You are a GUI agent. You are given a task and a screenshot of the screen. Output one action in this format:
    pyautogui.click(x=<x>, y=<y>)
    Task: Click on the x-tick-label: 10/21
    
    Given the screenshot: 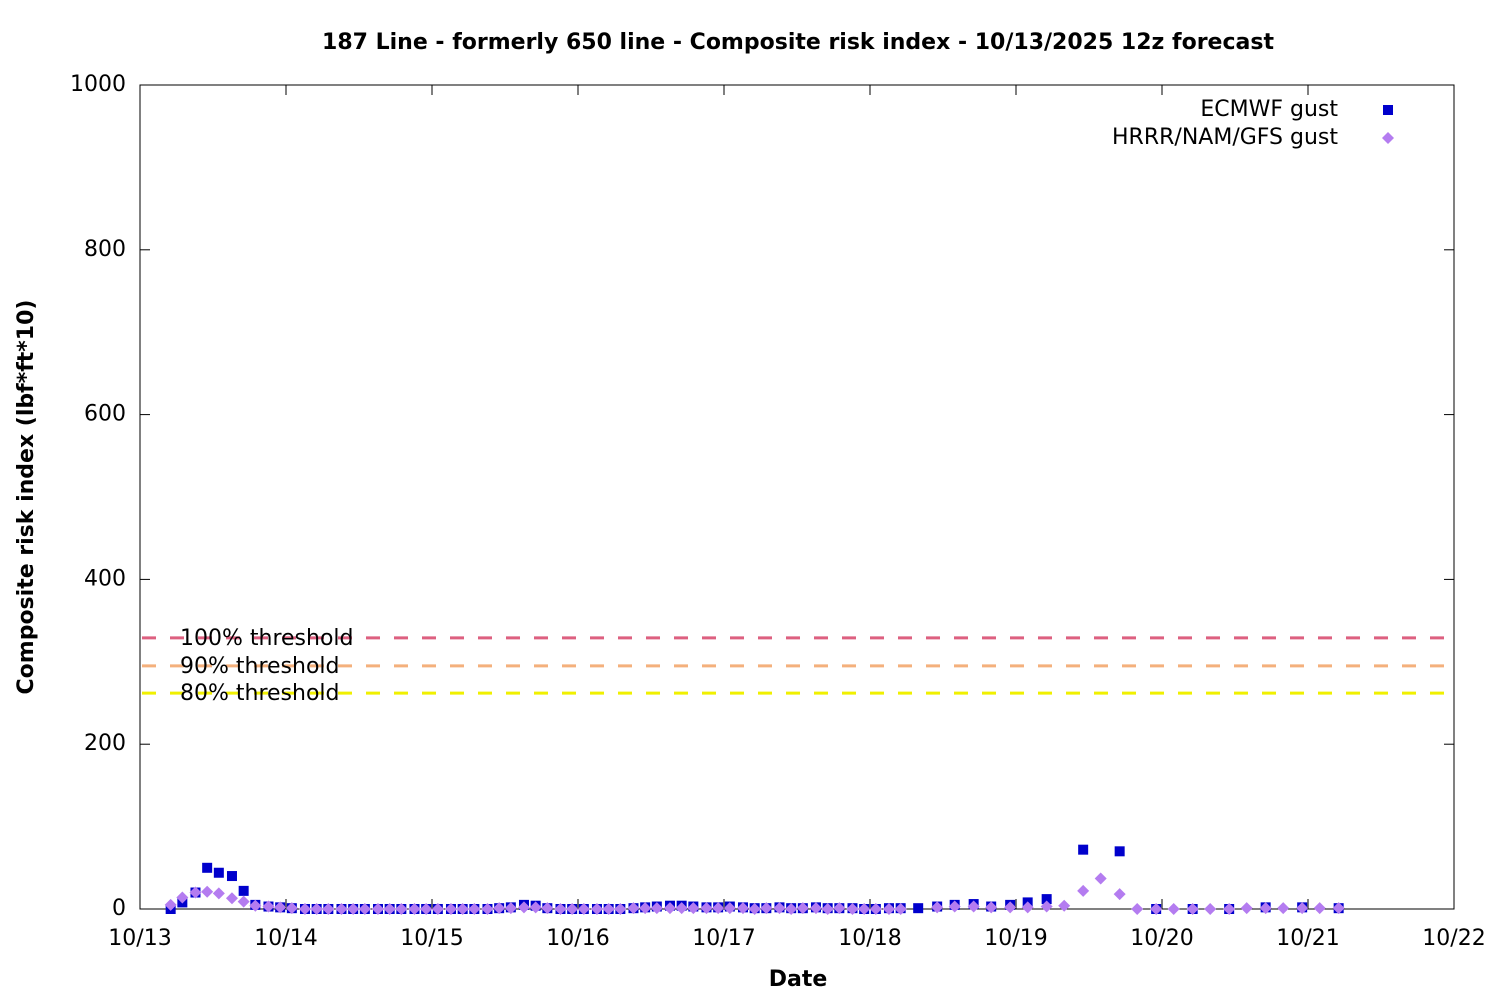 What is the action you would take?
    pyautogui.click(x=1307, y=938)
    